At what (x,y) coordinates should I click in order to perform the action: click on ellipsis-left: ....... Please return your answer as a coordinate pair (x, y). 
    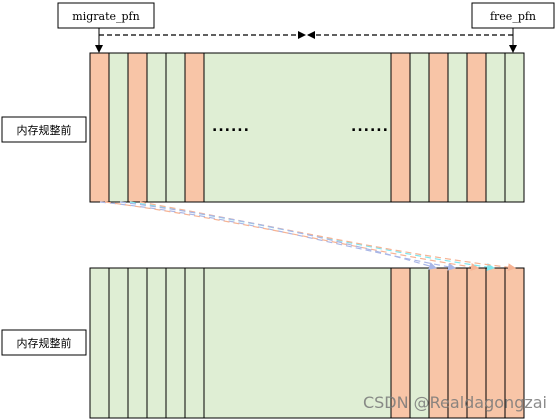
    Looking at the image, I should click on (231, 127).